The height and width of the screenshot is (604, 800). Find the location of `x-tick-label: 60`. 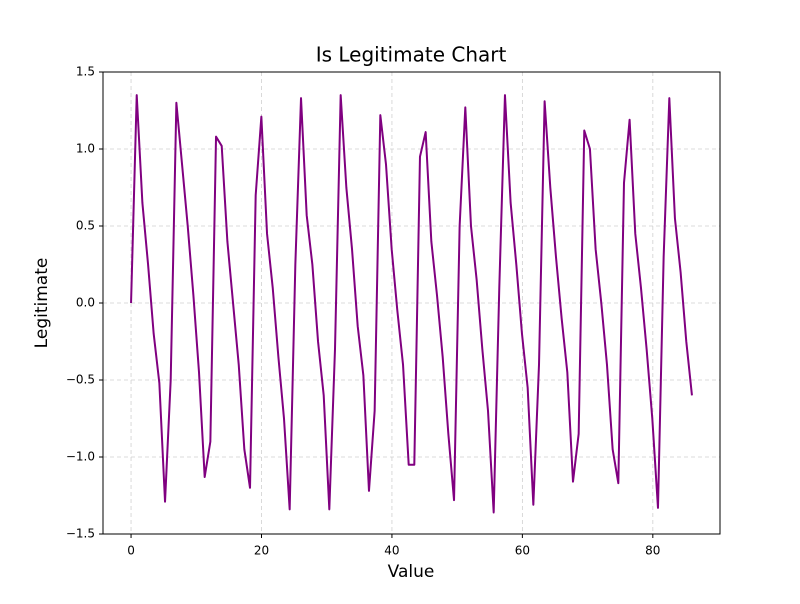

x-tick-label: 60 is located at coordinates (522, 551).